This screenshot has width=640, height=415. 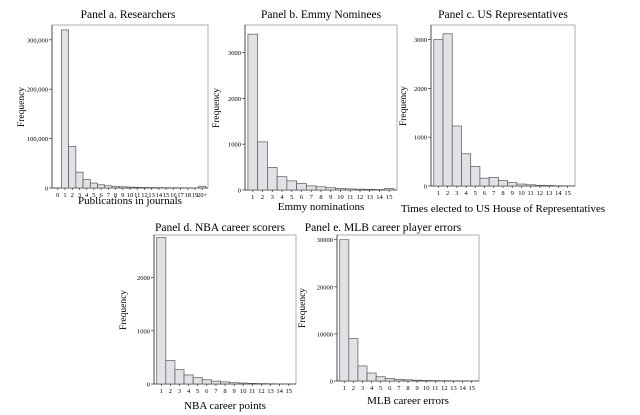 What do you see at coordinates (202, 195) in the screenshot?
I see `x-tick-label: 20+` at bounding box center [202, 195].